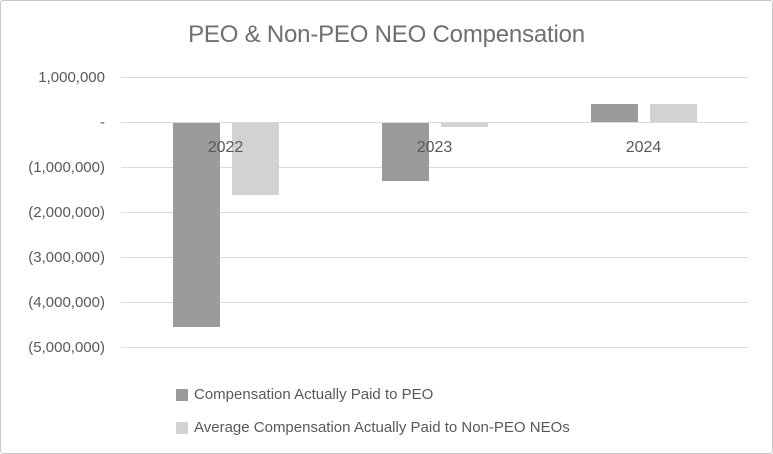 Image resolution: width=773 pixels, height=454 pixels. What do you see at coordinates (643, 147) in the screenshot?
I see `x-axis-category-label: 2024` at bounding box center [643, 147].